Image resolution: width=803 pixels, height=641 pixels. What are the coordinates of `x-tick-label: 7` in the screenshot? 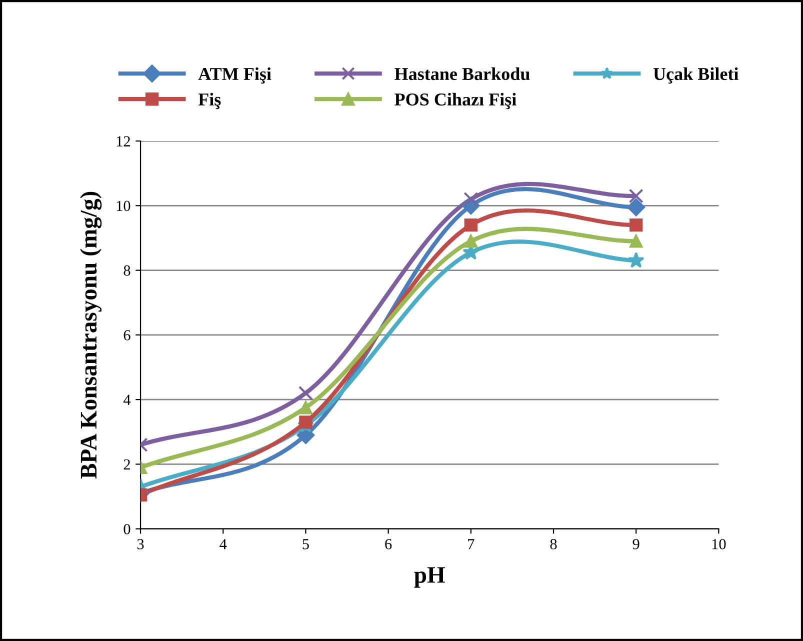 It's located at (471, 544).